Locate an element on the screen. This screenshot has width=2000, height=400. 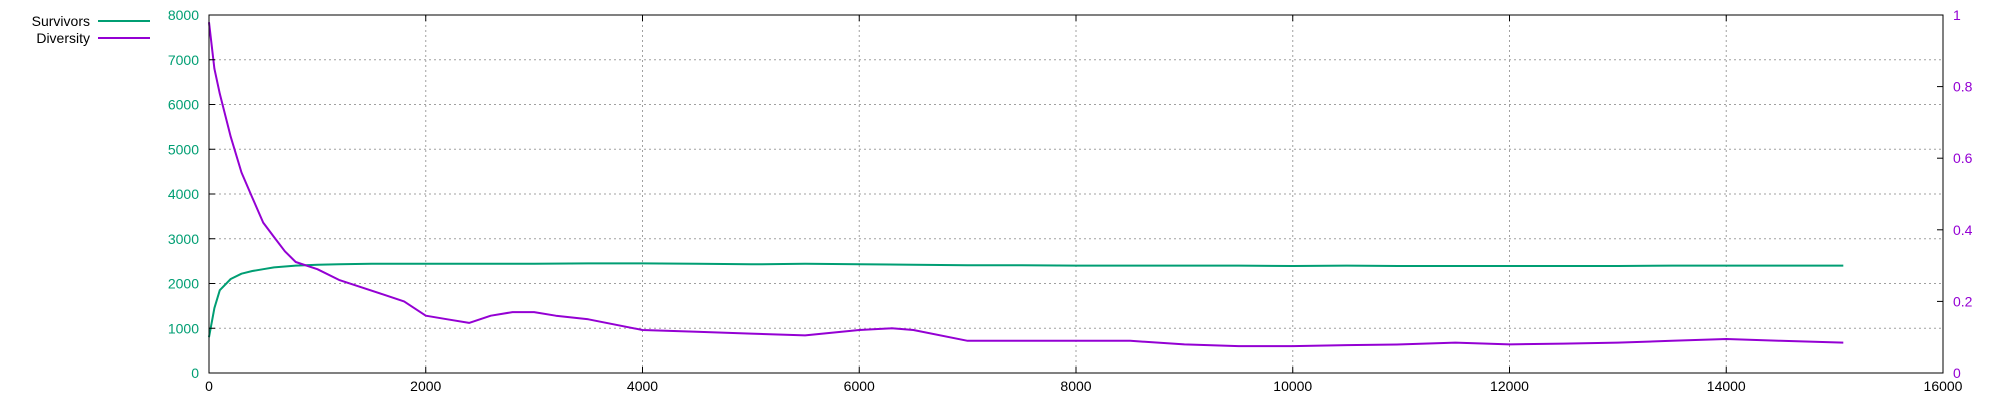
y2-tick-label: 1 is located at coordinates (1957, 15).